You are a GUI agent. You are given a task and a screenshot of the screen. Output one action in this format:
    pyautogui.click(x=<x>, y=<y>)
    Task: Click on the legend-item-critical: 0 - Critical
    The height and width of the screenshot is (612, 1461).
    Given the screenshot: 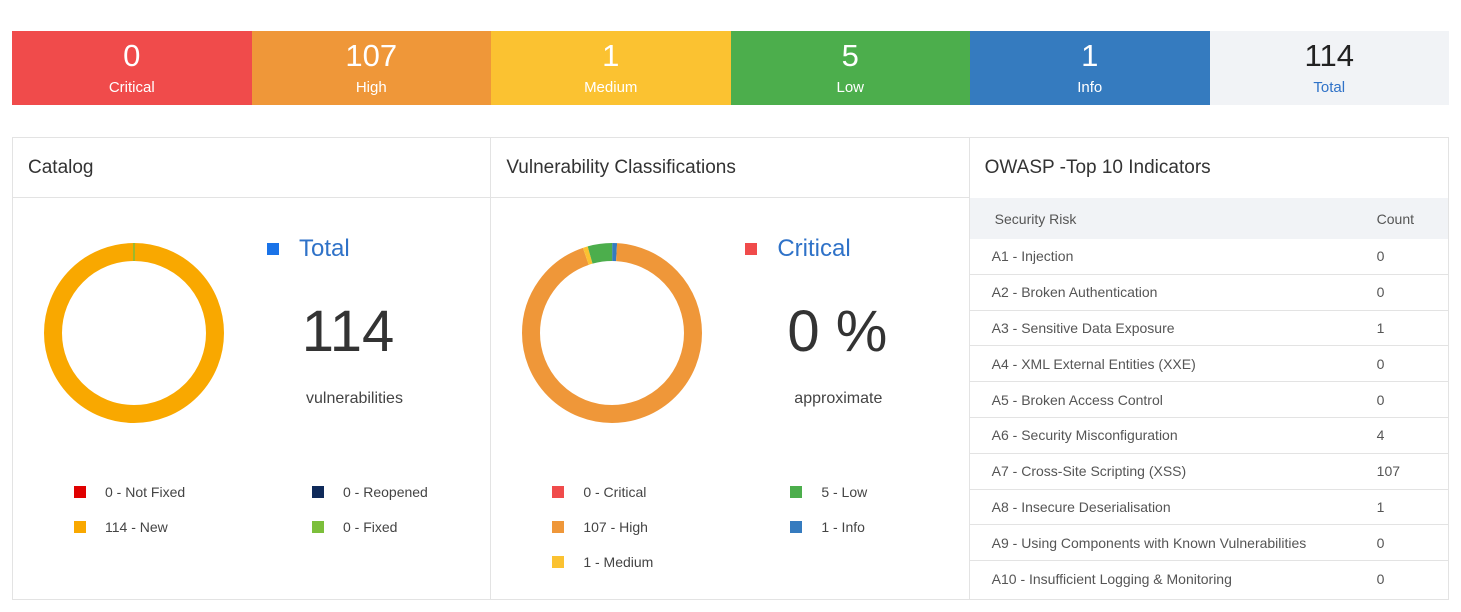 What is the action you would take?
    pyautogui.click(x=599, y=492)
    